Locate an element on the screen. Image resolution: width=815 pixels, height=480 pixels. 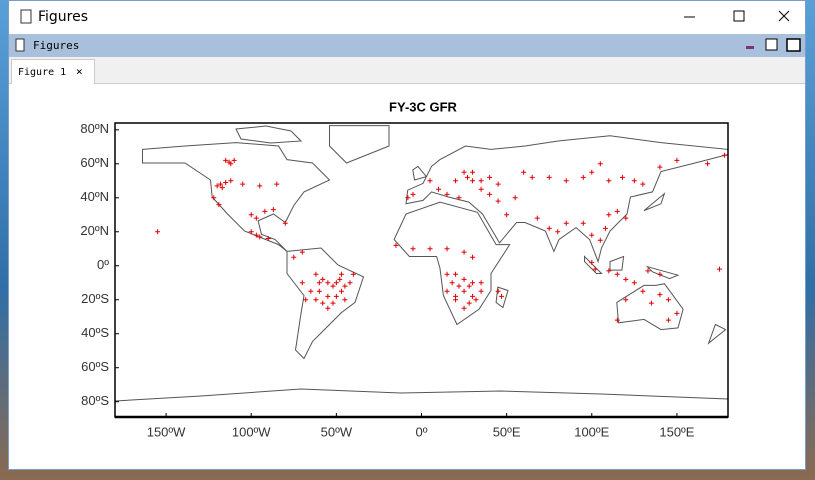
figure-icon is located at coordinates (20, 45).